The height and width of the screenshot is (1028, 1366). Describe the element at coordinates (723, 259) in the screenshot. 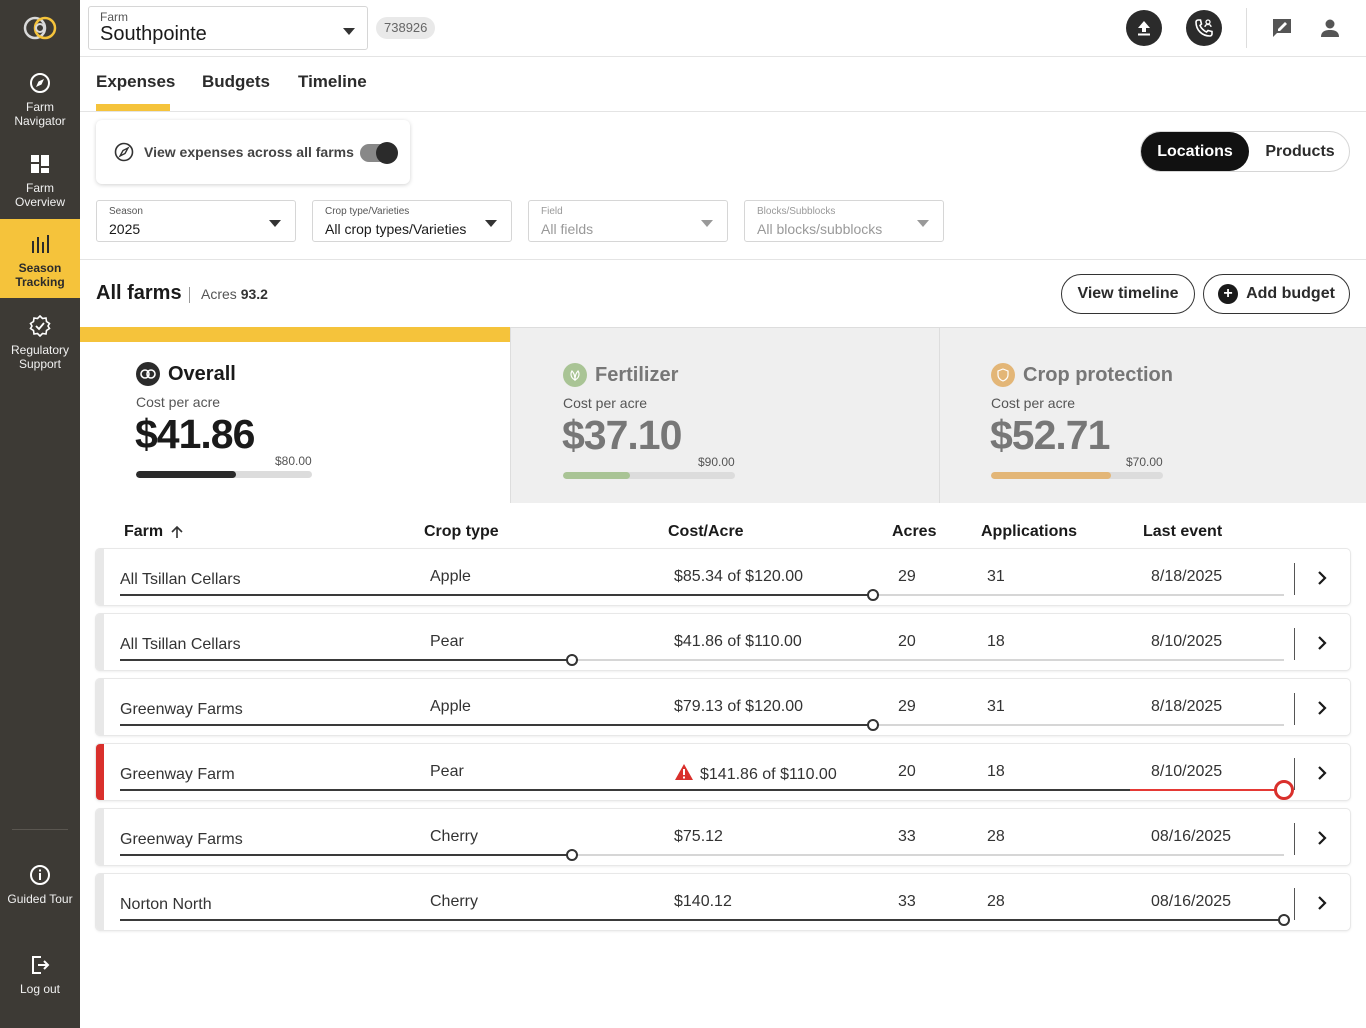

I see `section-divider` at that location.